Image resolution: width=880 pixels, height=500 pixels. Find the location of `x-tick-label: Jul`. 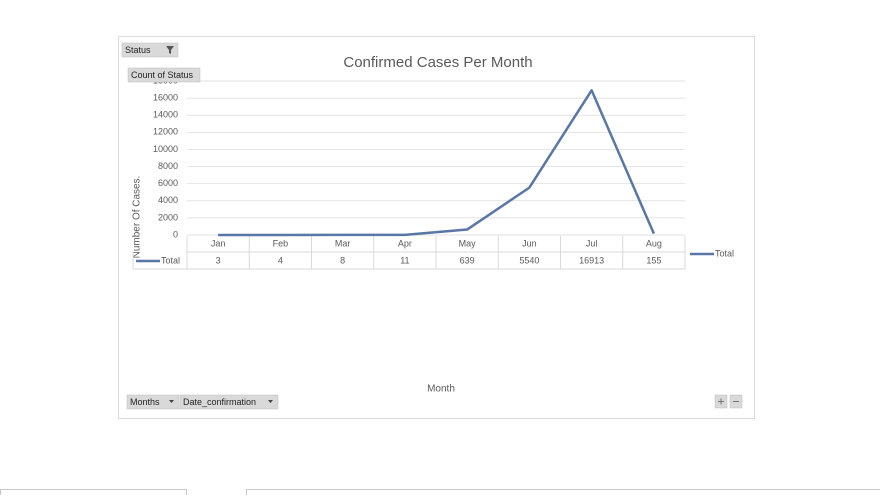

x-tick-label: Jul is located at coordinates (592, 243).